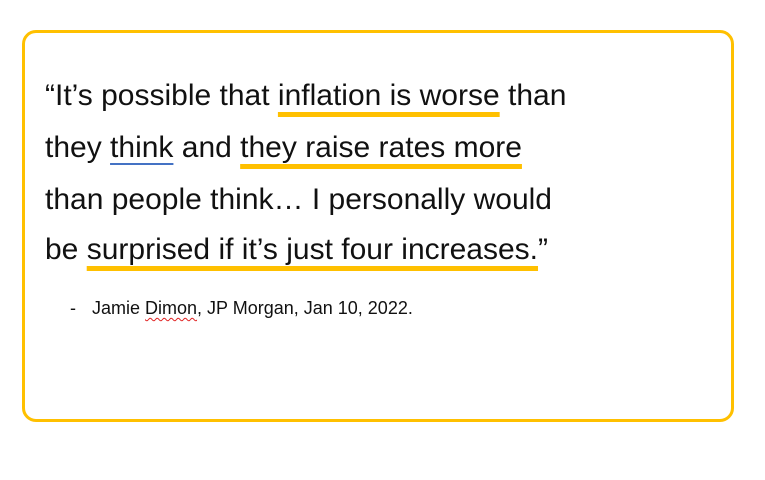 This screenshot has width=765, height=480. What do you see at coordinates (171, 308) in the screenshot?
I see `misspelled-word: Dimon` at bounding box center [171, 308].